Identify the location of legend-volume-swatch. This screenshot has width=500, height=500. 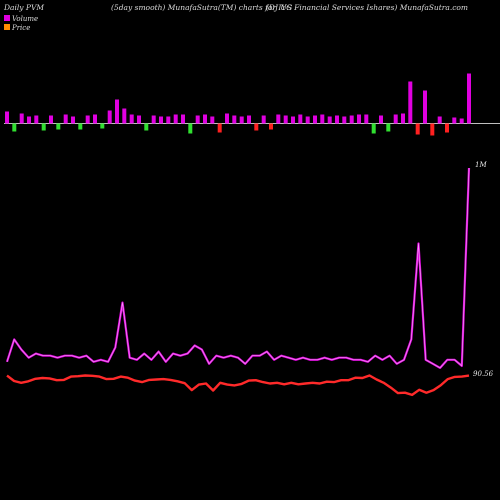
(7, 18).